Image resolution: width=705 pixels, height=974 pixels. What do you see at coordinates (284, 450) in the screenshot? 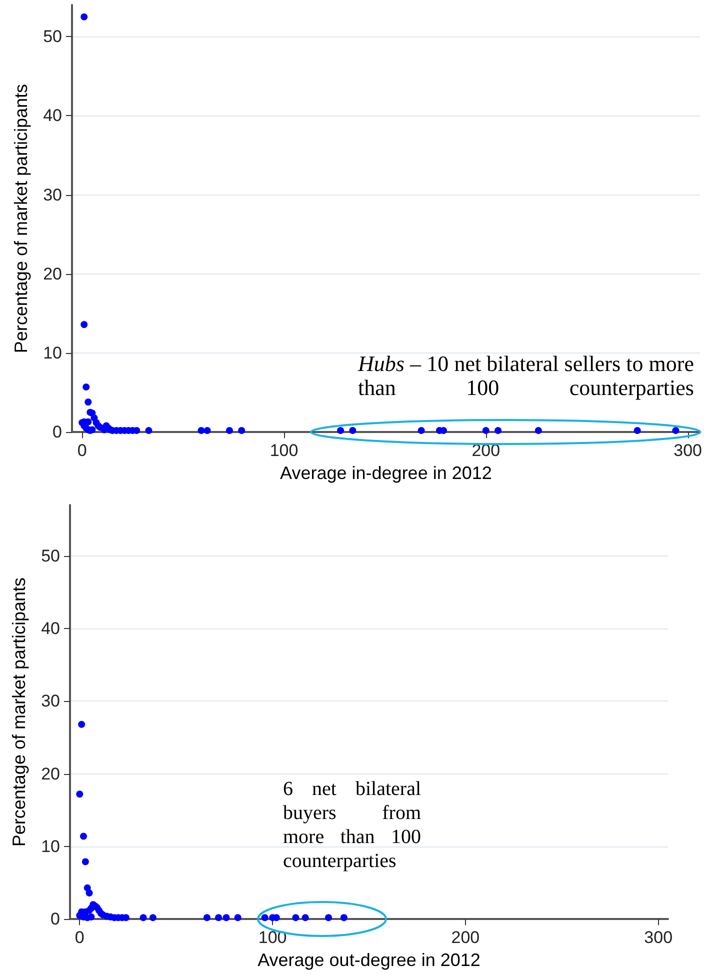
I see `x-tick-label: 100` at bounding box center [284, 450].